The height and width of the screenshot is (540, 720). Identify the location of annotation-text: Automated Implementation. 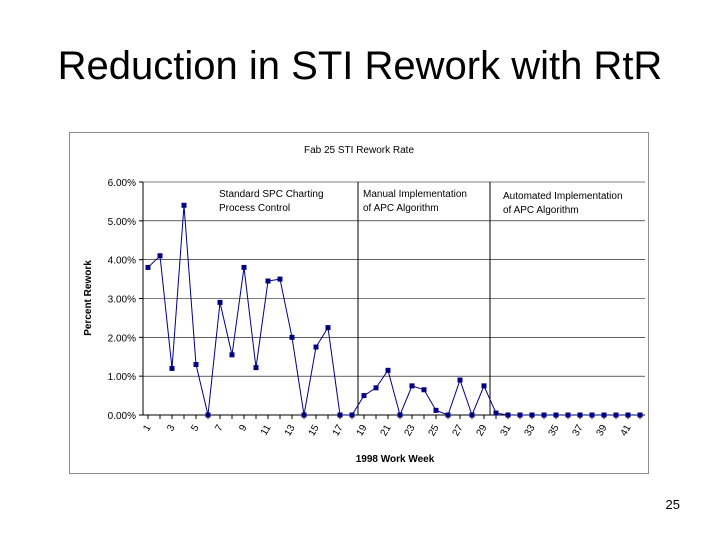
(563, 196).